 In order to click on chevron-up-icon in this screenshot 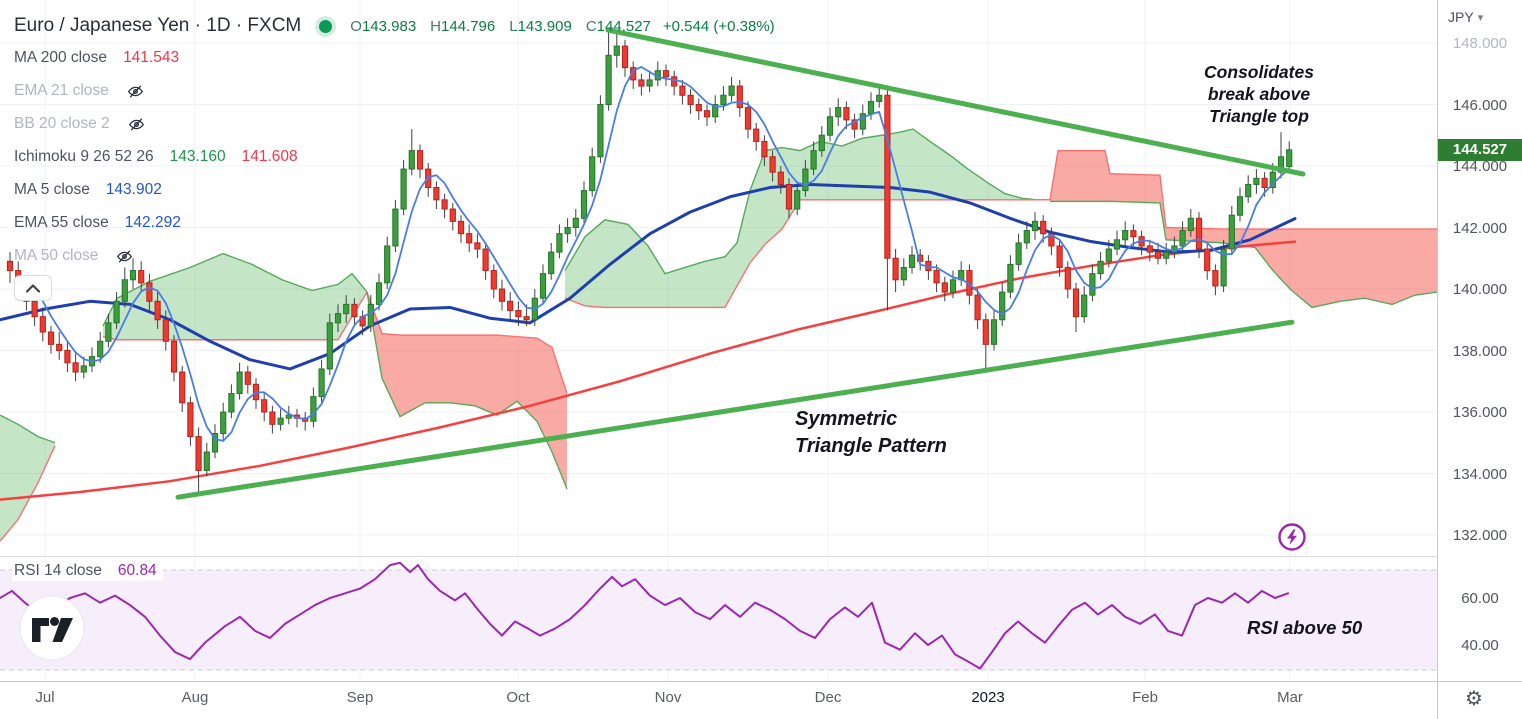, I will do `click(33, 288)`.